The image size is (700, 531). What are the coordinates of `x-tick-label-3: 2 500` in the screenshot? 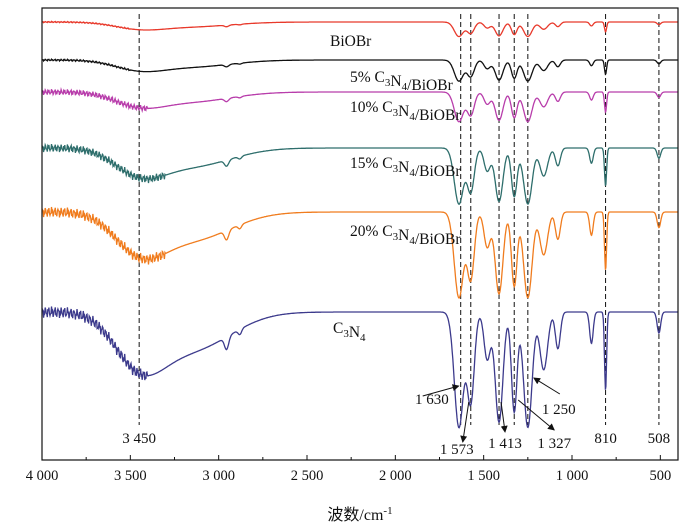 It's located at (307, 476).